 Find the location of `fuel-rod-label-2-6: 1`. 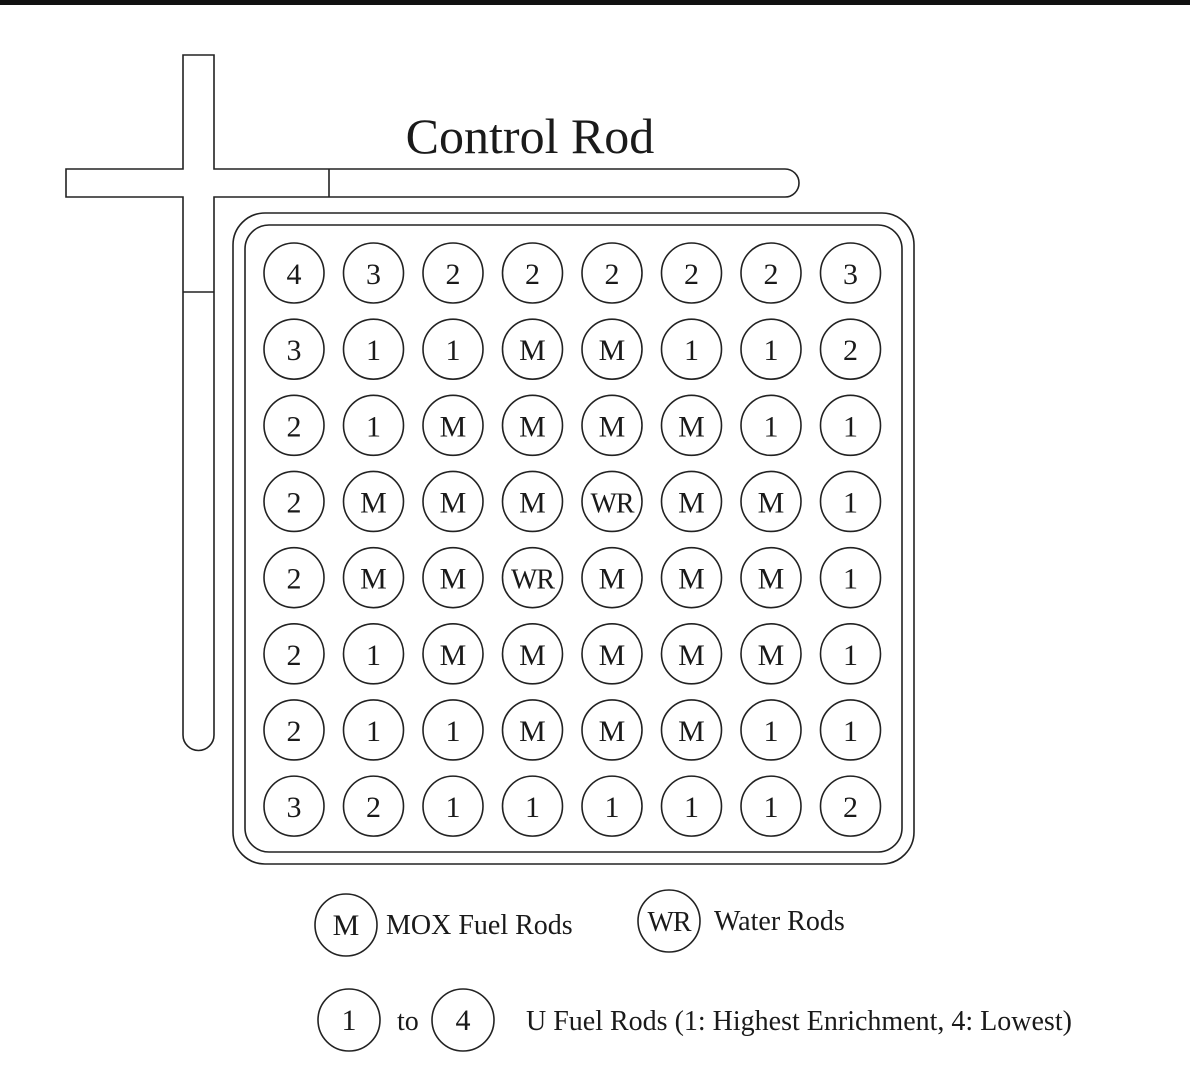

fuel-rod-label-2-6: 1 is located at coordinates (691, 350).